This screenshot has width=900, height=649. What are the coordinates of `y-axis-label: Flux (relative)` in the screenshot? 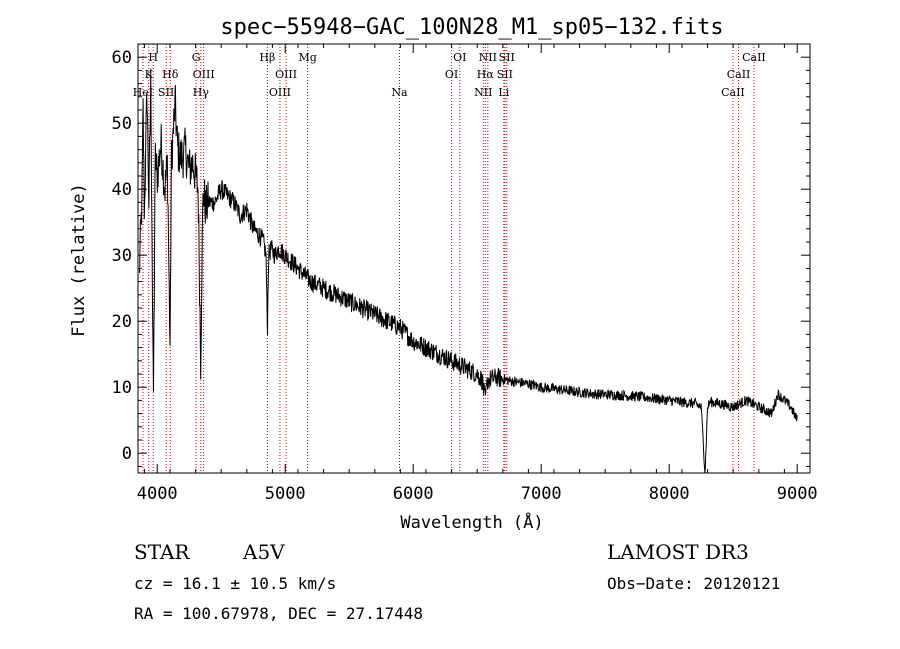 It's located at (79, 260).